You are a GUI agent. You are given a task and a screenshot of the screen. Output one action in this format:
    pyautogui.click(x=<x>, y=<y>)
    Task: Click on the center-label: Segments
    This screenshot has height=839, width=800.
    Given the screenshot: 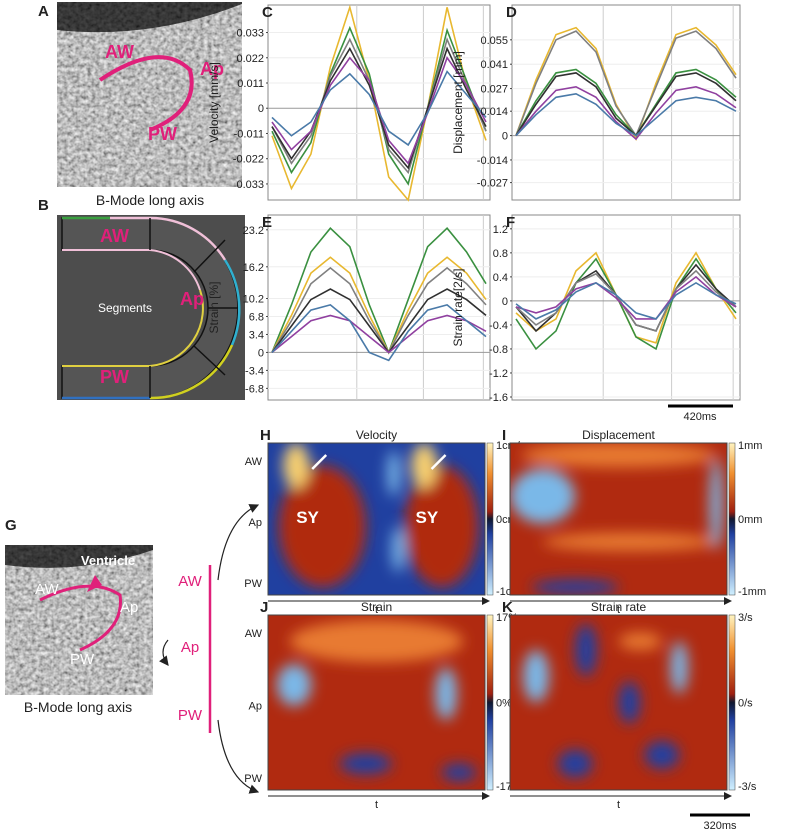 What is the action you would take?
    pyautogui.click(x=125, y=308)
    